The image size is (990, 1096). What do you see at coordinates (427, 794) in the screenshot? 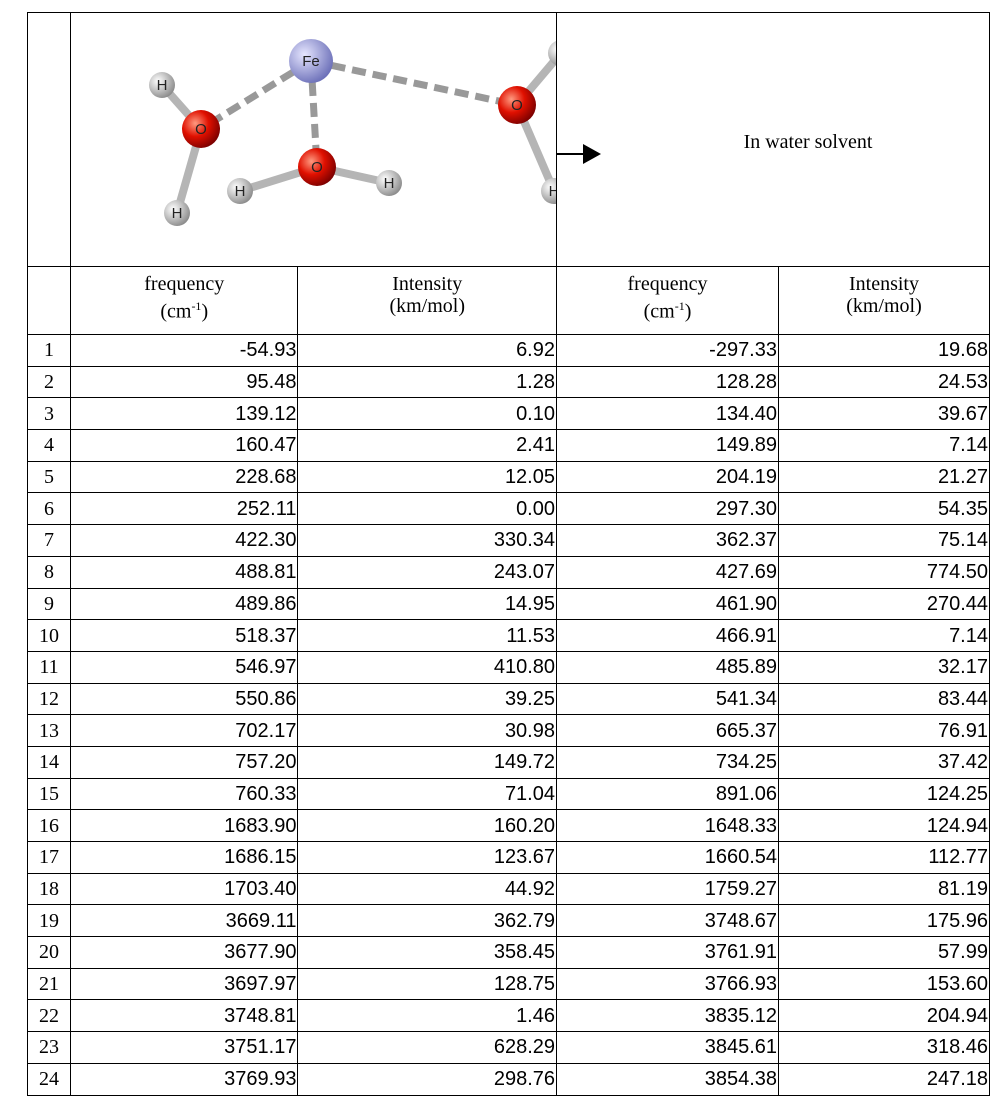
I see `value-cell: 71.04` at bounding box center [427, 794].